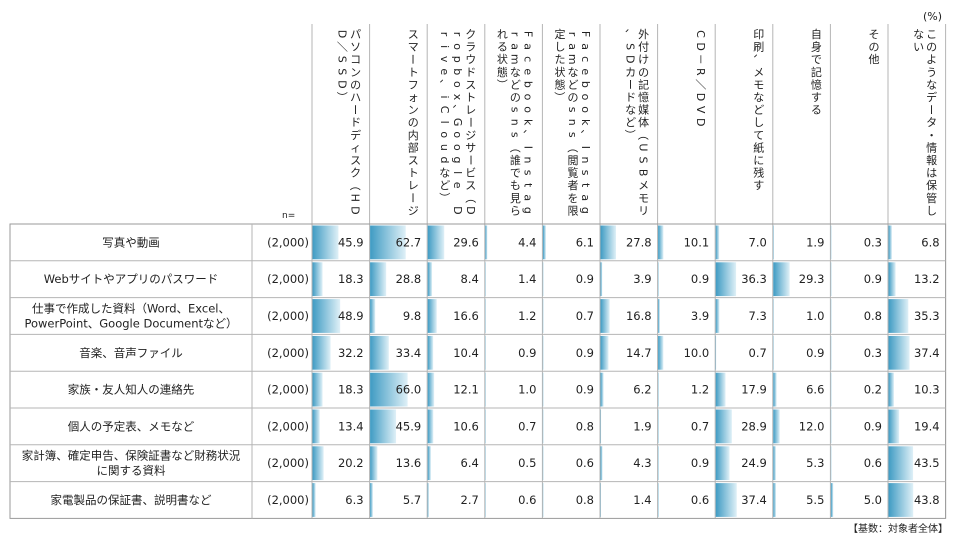 The width and height of the screenshot is (960, 544). Describe the element at coordinates (409, 463) in the screenshot. I see `data-value-label: 13.6` at that location.